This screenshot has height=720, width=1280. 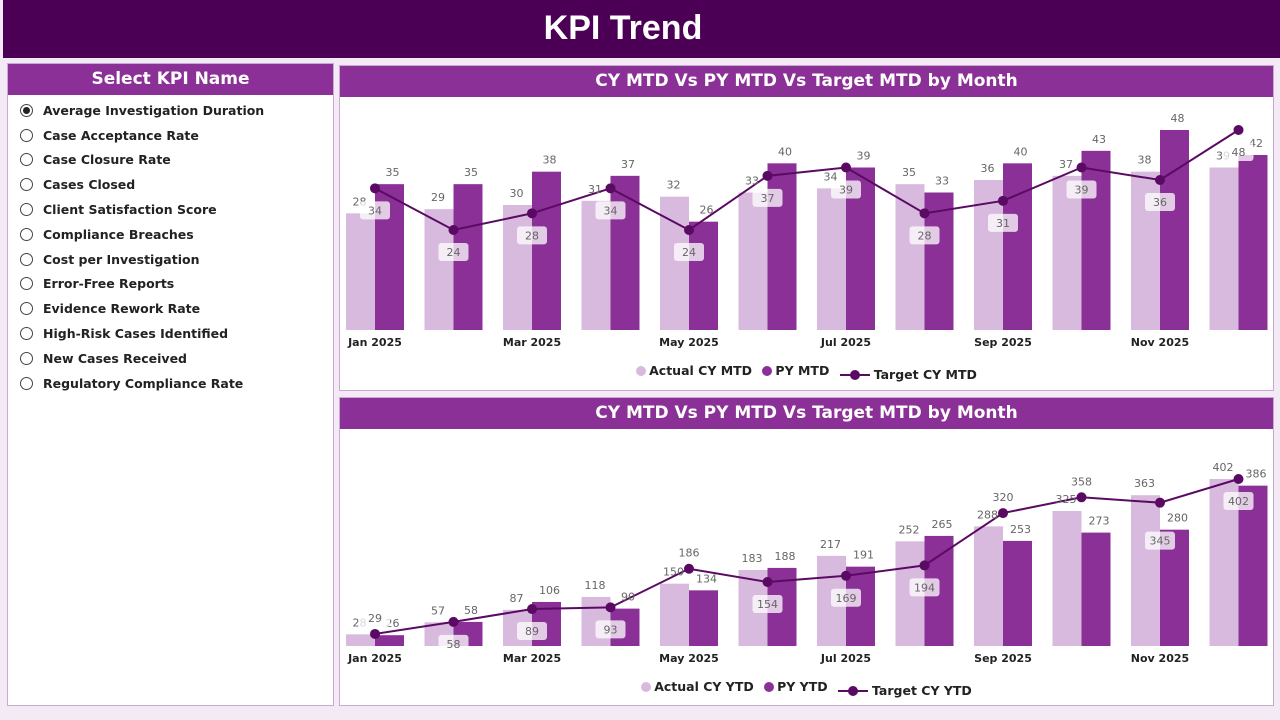 I want to click on data-label-actual: 252, so click(x=909, y=529).